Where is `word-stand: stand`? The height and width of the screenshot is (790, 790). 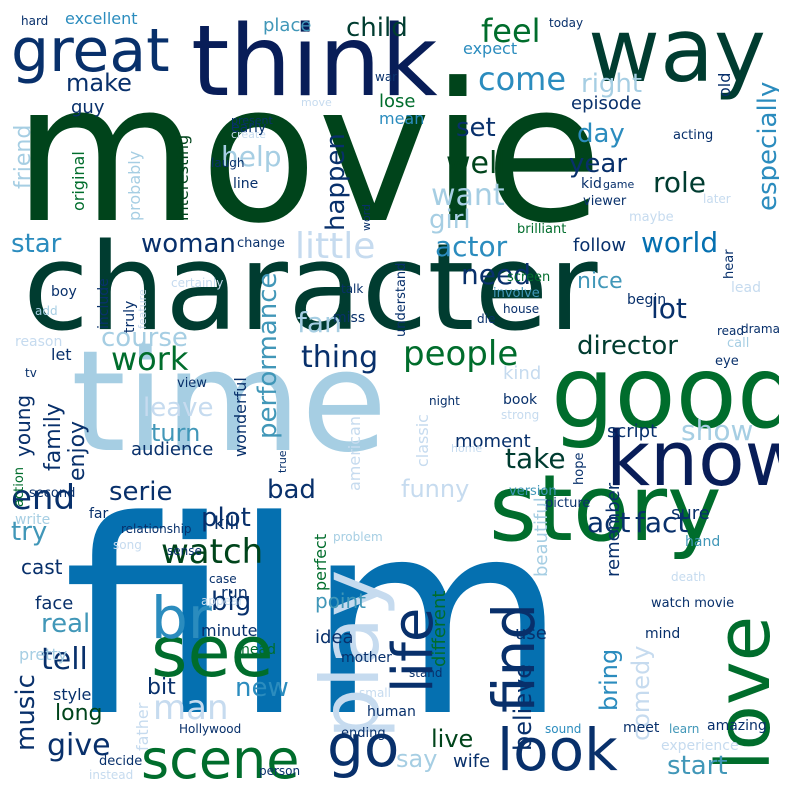
word-stand: stand is located at coordinates (426, 673).